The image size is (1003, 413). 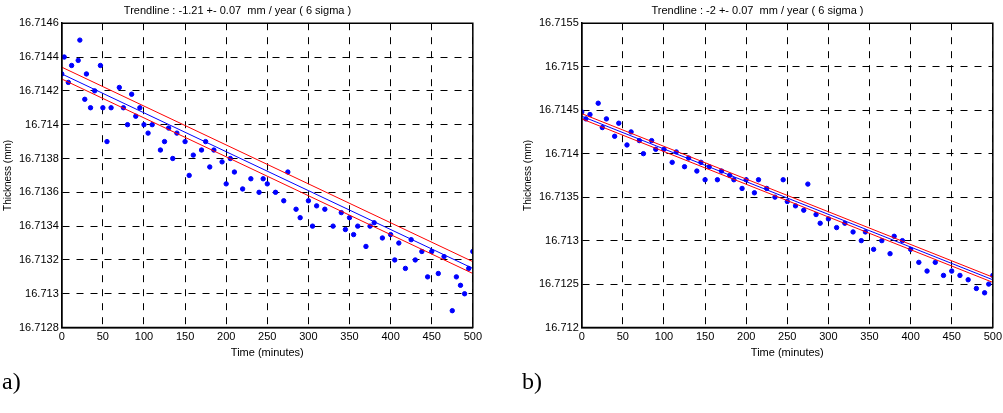 I want to click on y-tick-label: 16.7146, so click(x=39, y=22).